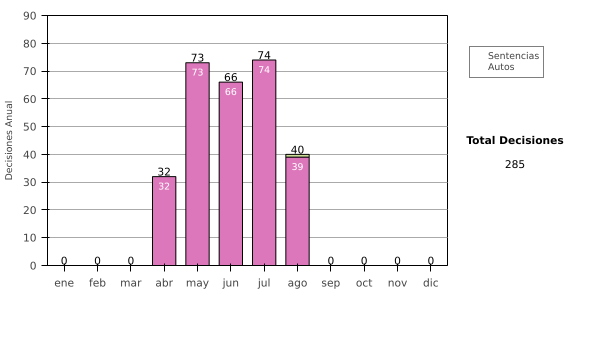 The width and height of the screenshot is (600, 340). What do you see at coordinates (264, 70) in the screenshot?
I see `data-label: 74` at bounding box center [264, 70].